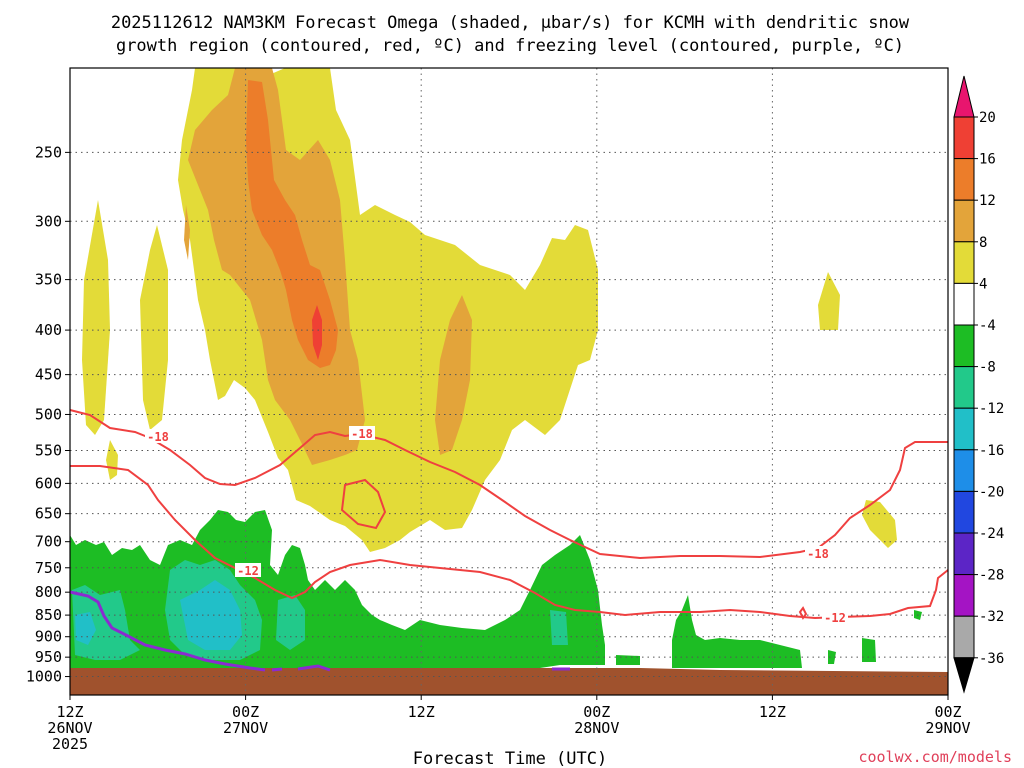  Describe the element at coordinates (421, 712) in the screenshot. I see `x-tick-label-24-1: 12Z` at that location.